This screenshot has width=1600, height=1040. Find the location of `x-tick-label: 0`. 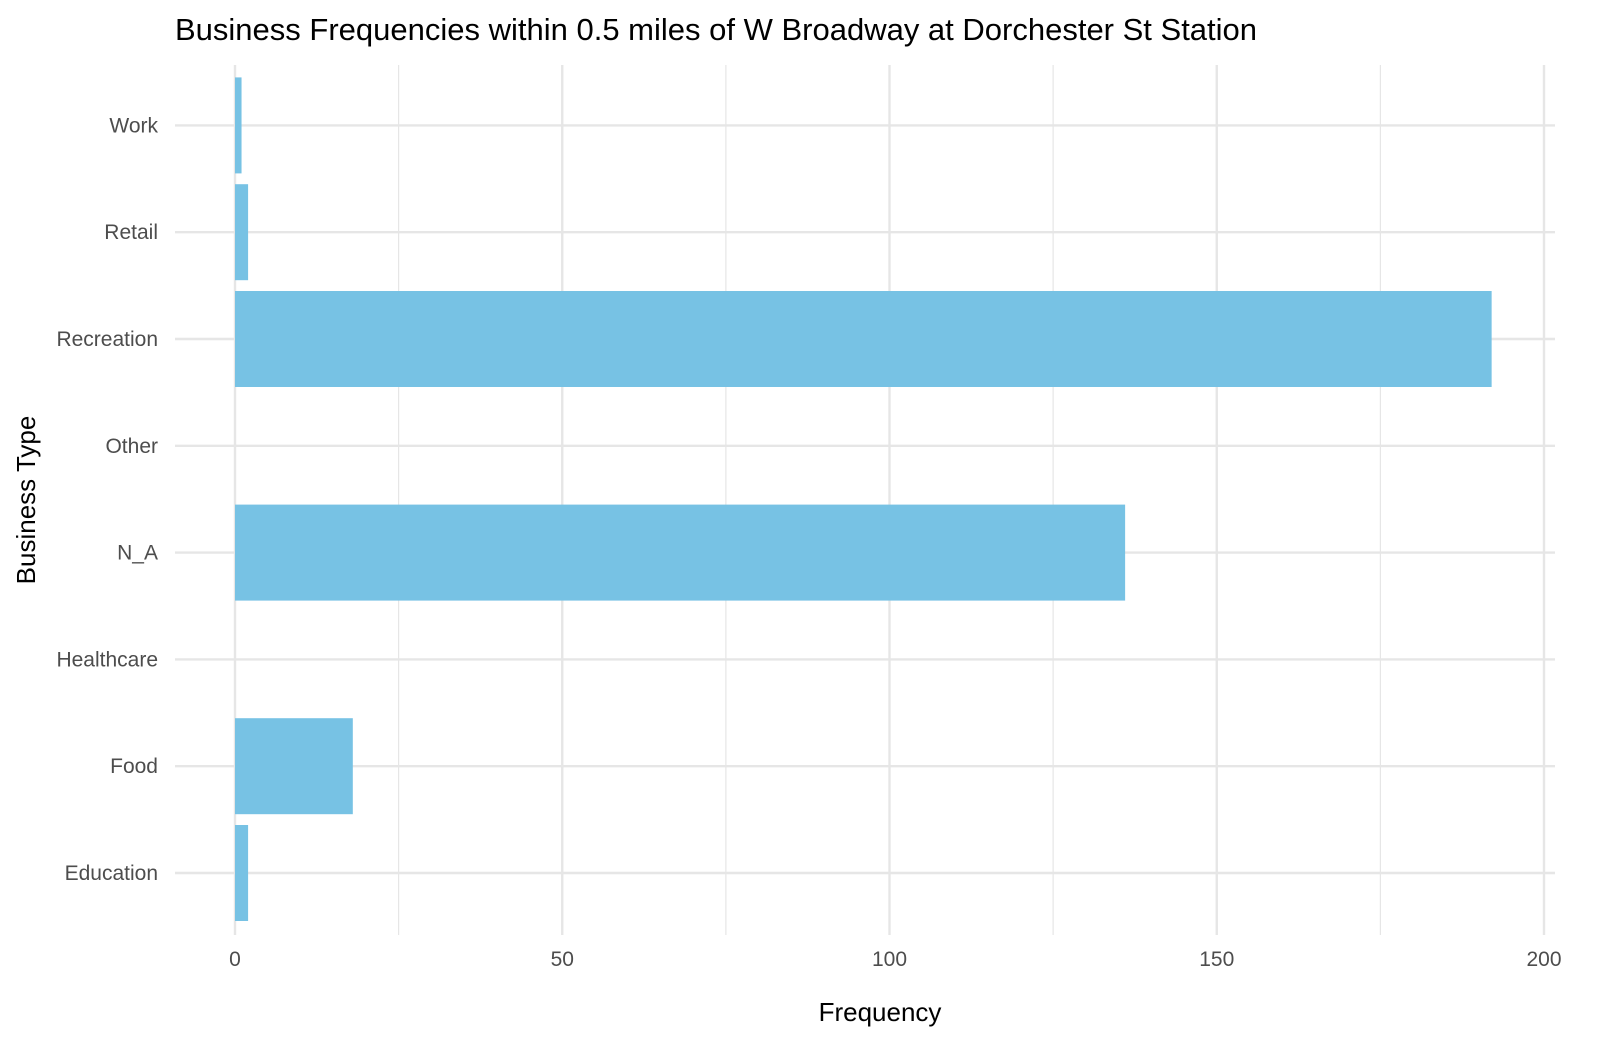

x-tick-label: 0 is located at coordinates (235, 959).